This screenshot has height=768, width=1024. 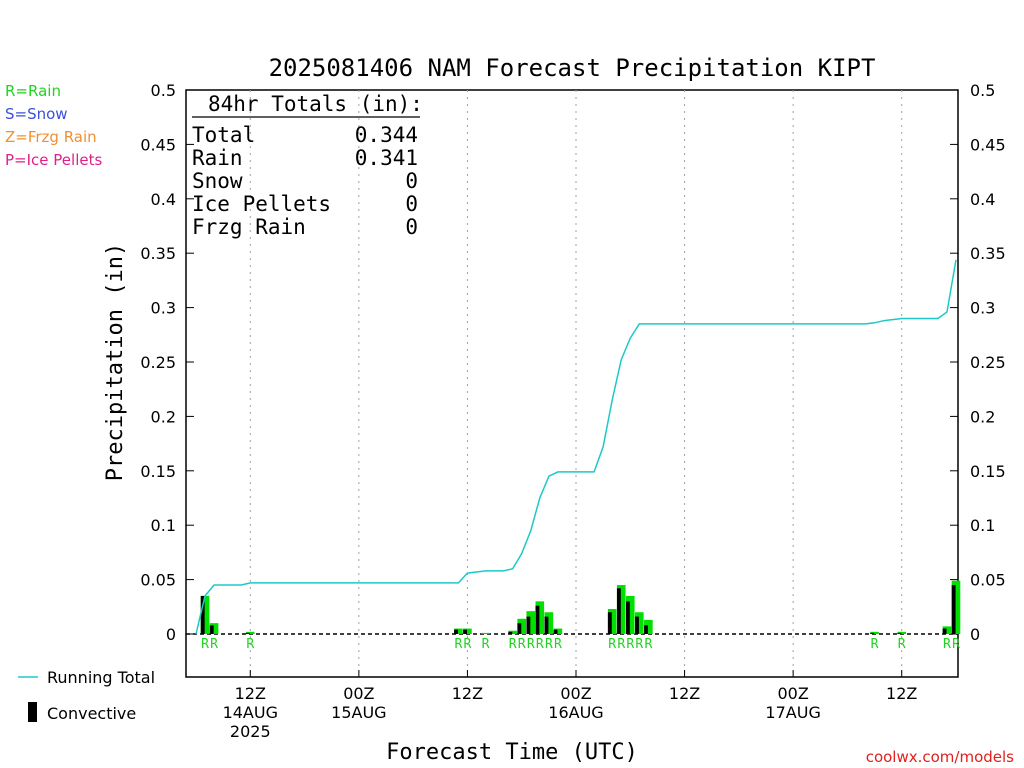 I want to click on x-tick-label: 15AUG, so click(x=358, y=712).